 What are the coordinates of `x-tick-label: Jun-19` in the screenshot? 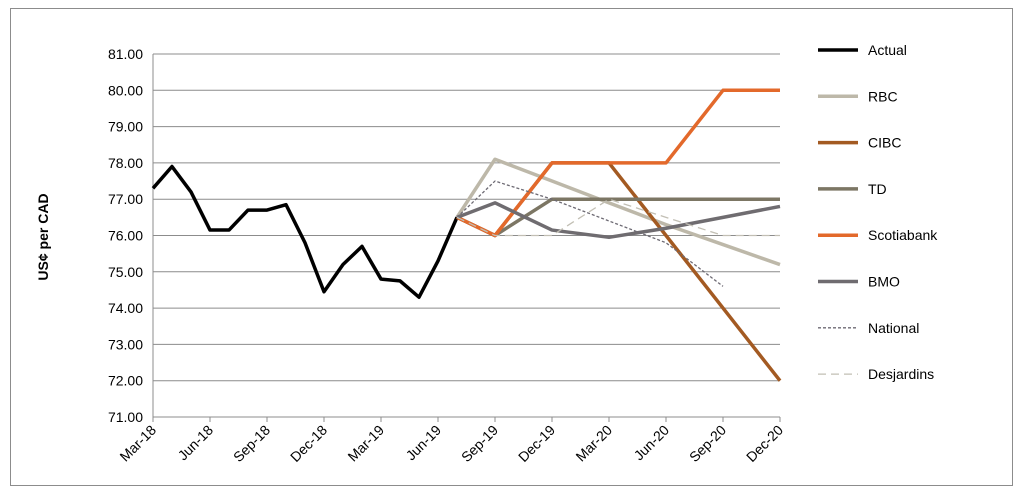 It's located at (424, 443).